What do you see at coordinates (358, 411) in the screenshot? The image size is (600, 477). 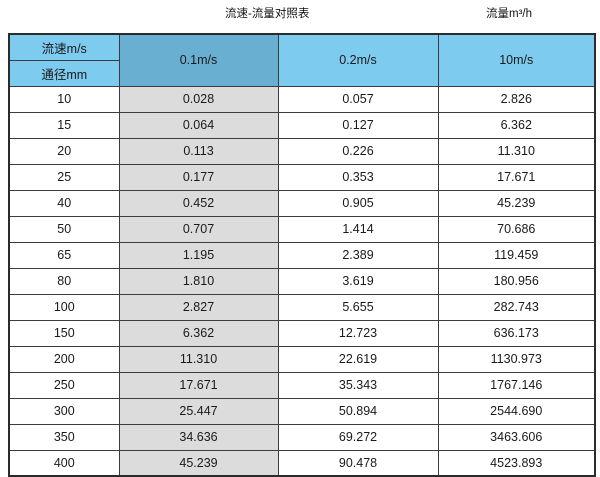 I see `cell-flow-rate-2: 50.894` at bounding box center [358, 411].